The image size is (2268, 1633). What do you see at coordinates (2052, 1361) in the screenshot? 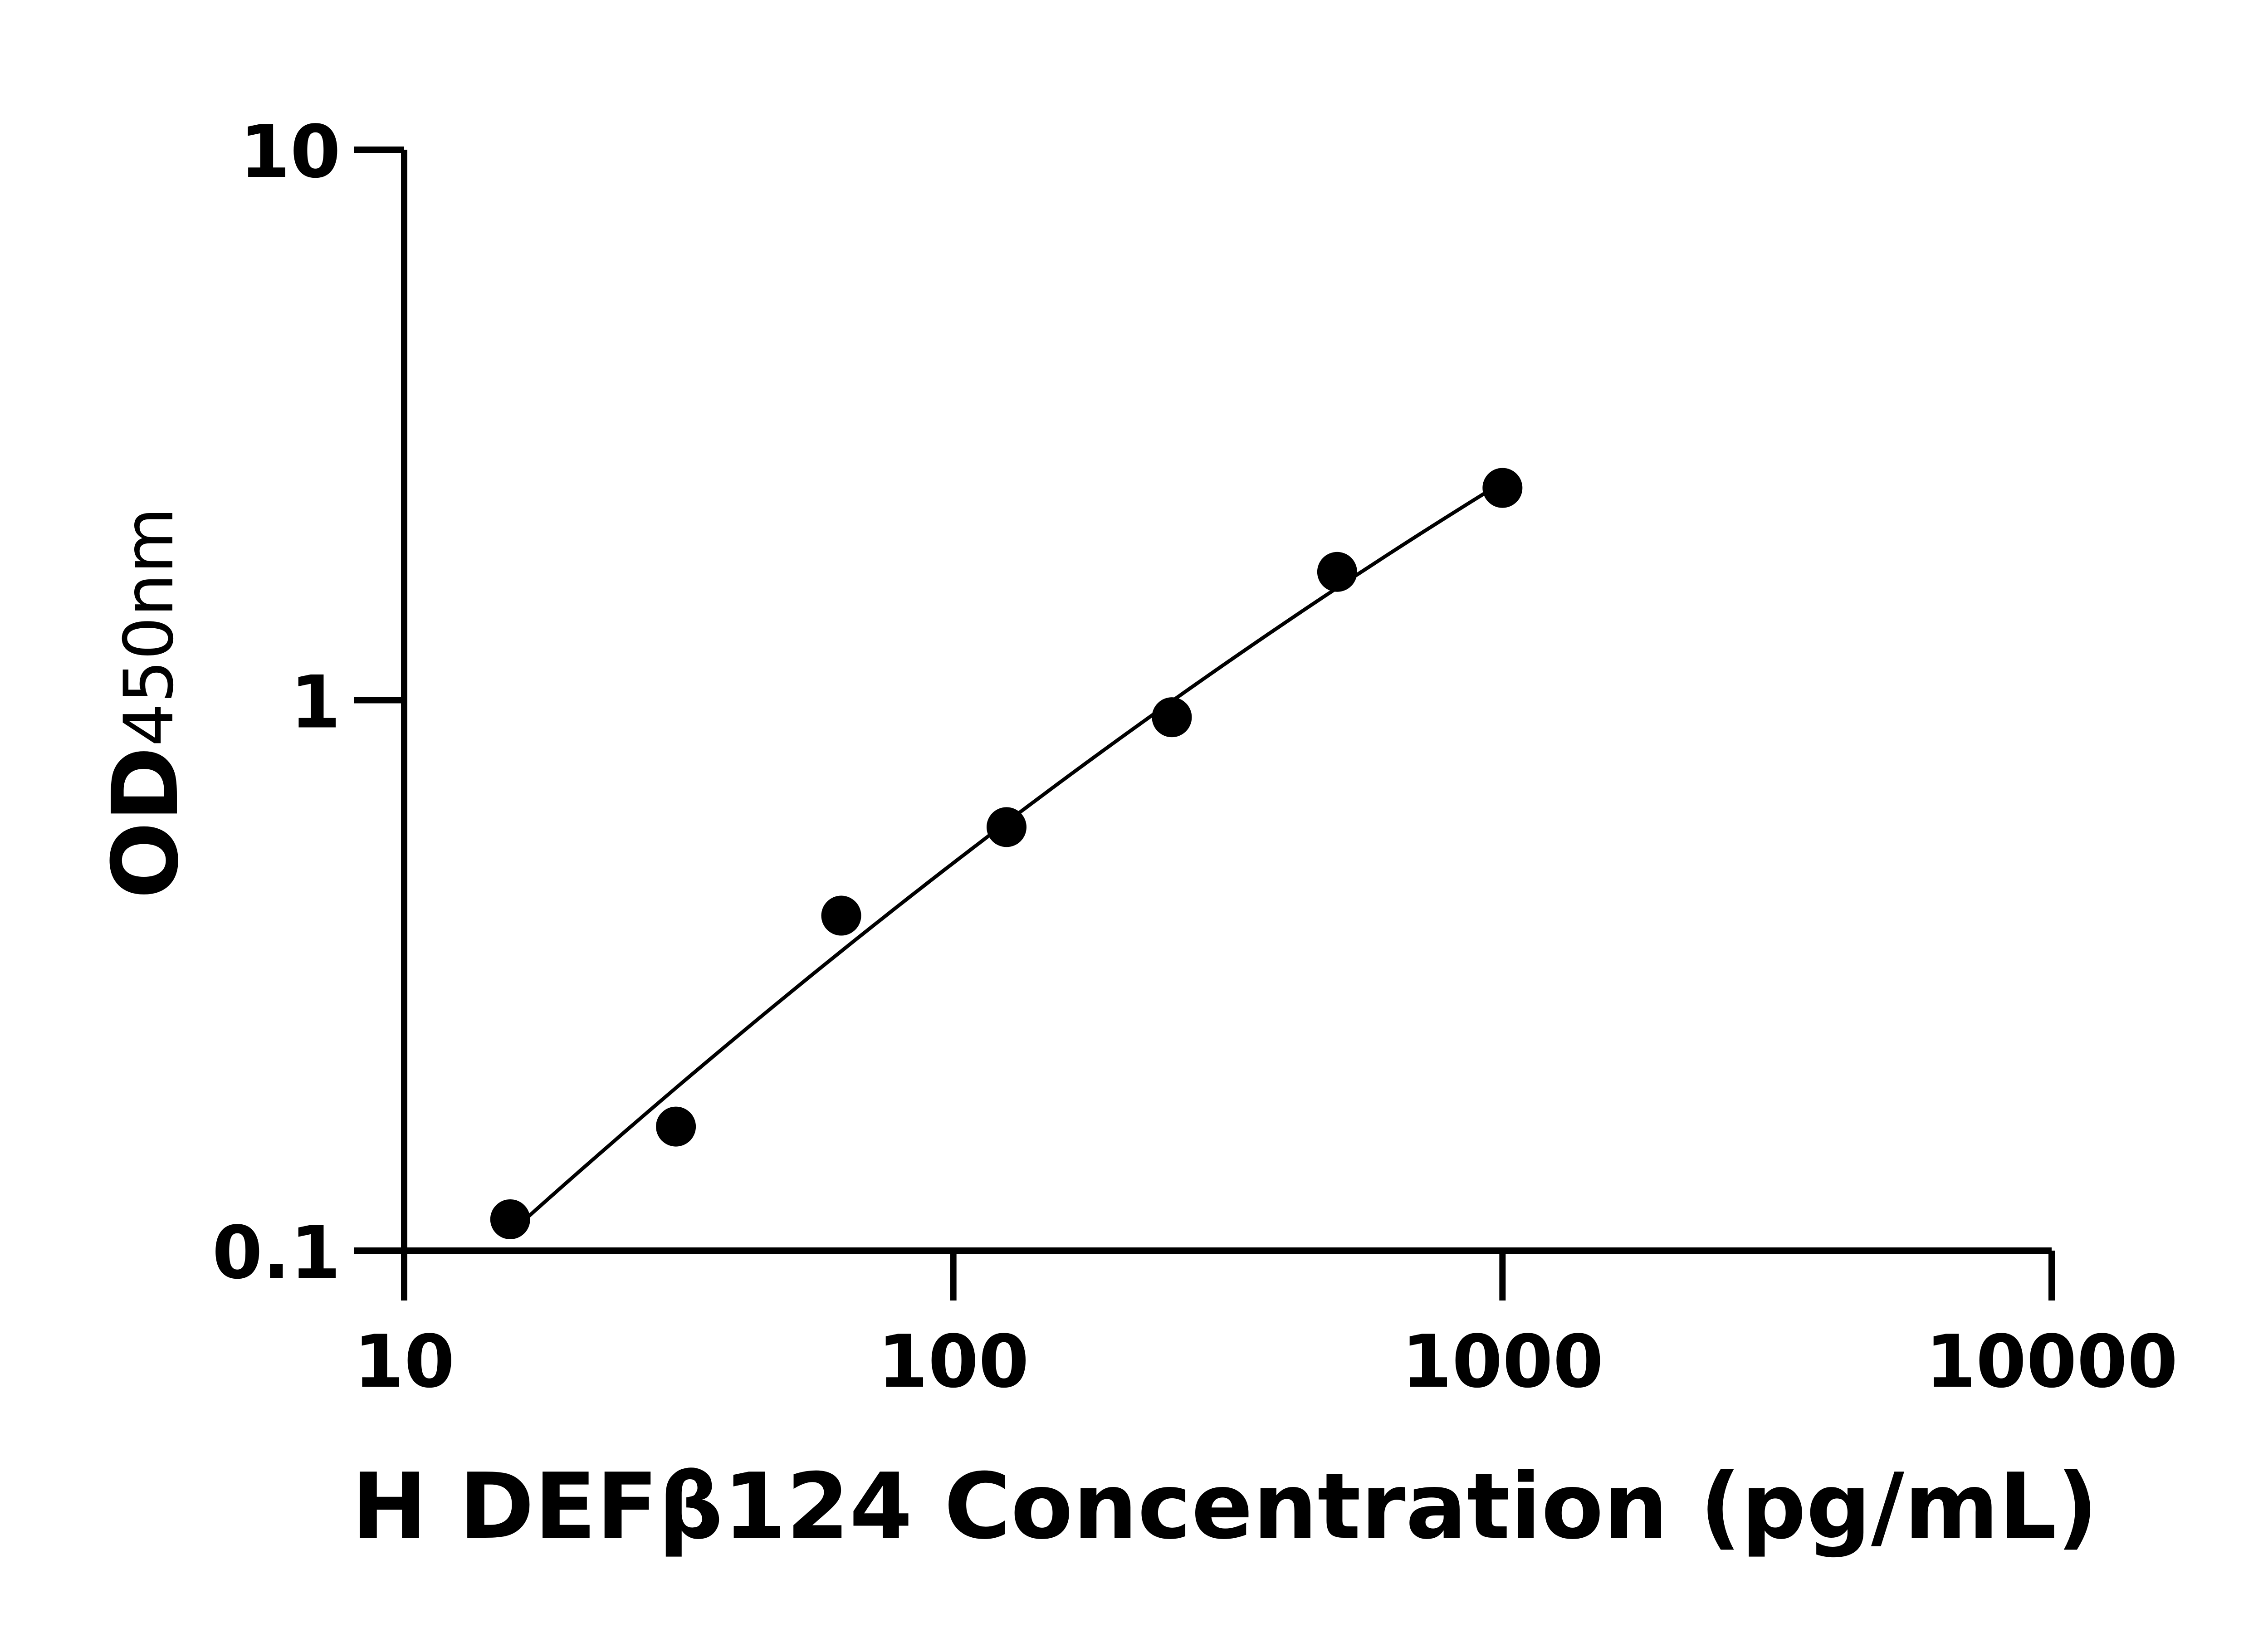
I see `x-tick-label: 10000` at bounding box center [2052, 1361].